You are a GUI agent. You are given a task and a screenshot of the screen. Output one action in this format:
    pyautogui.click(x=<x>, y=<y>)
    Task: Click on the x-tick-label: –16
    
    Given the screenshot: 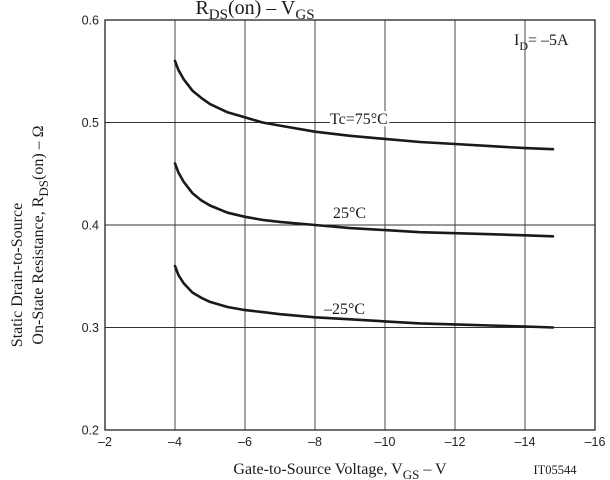 What is the action you would take?
    pyautogui.click(x=595, y=442)
    